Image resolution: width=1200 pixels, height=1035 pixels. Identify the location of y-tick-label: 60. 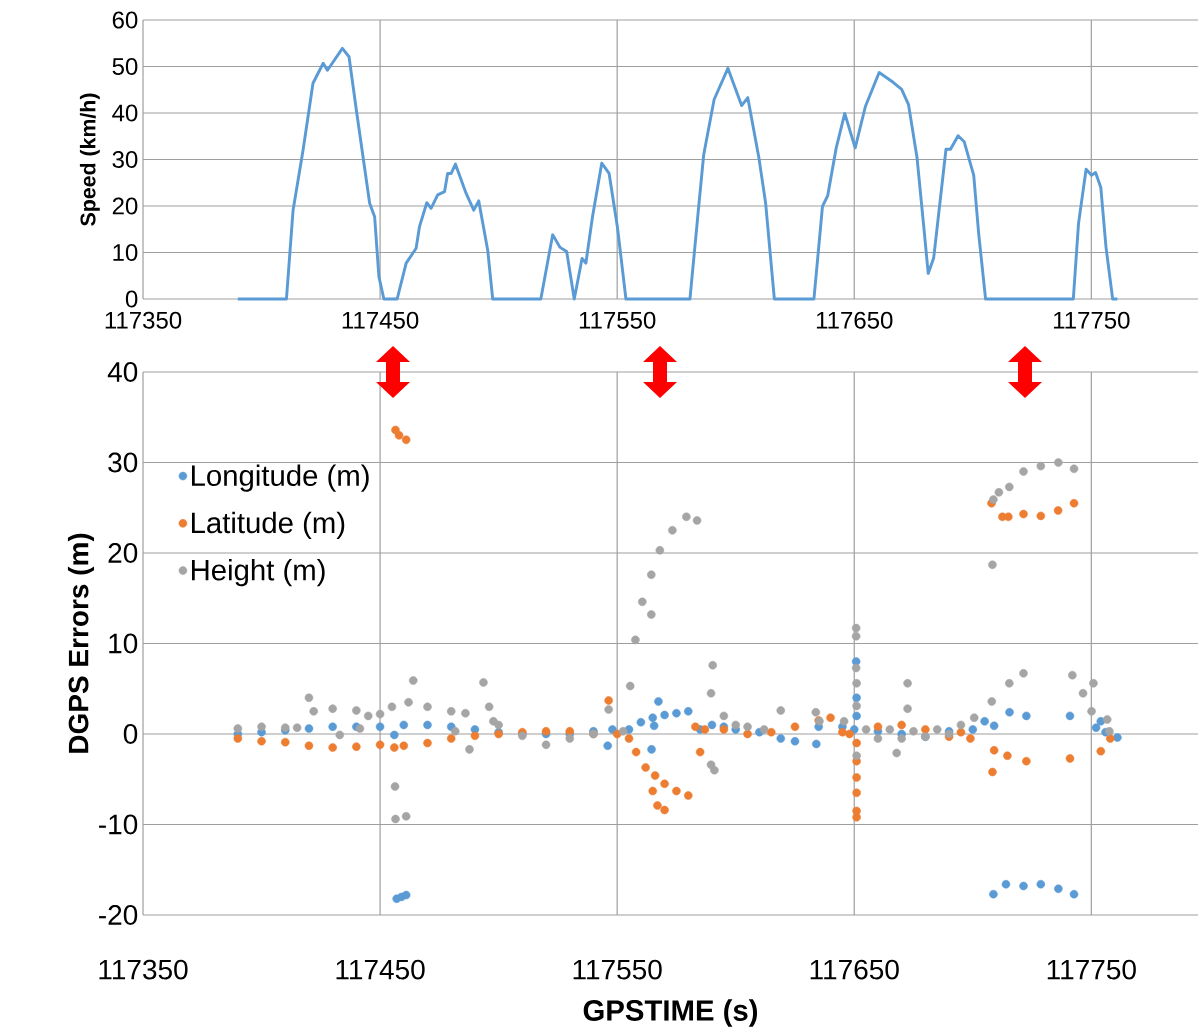
(125, 20).